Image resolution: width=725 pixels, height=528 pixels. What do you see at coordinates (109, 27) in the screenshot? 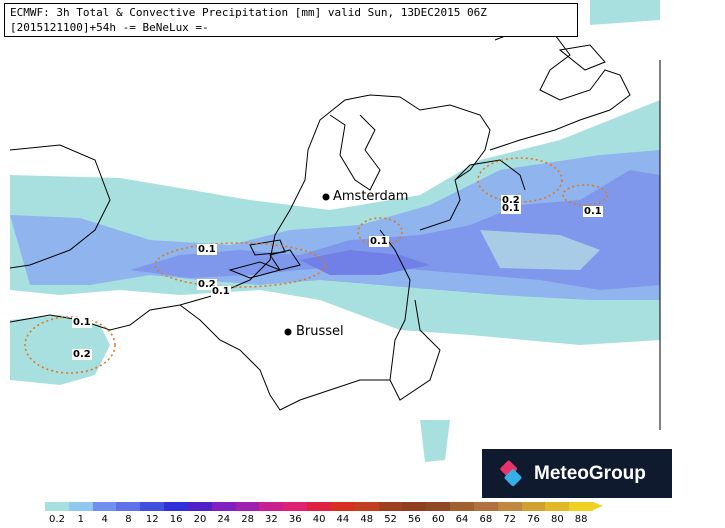
I see `header-run: [2015121100]+54h -= BeNeLux =-` at bounding box center [109, 27].